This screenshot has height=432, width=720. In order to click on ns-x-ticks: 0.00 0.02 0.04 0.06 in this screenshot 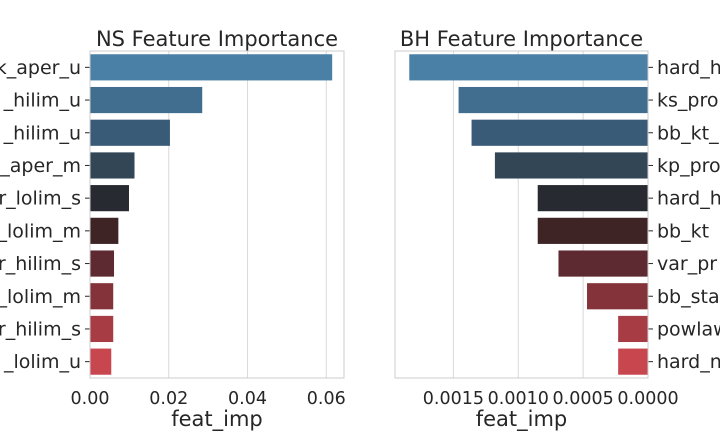, I will do `click(208, 399)`.